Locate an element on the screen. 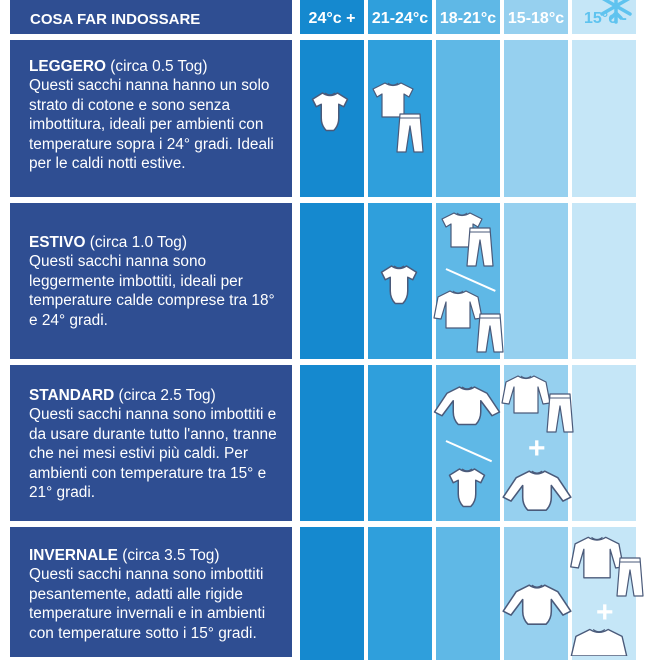 Image resolution: width=650 pixels, height=660 pixels. header-col-24-plus: 24°c + is located at coordinates (332, 17).